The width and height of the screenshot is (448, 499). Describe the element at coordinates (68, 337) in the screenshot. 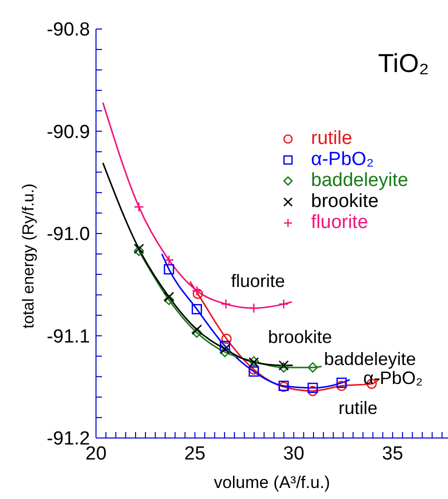

I see `y-tick-label: -91.1` at that location.